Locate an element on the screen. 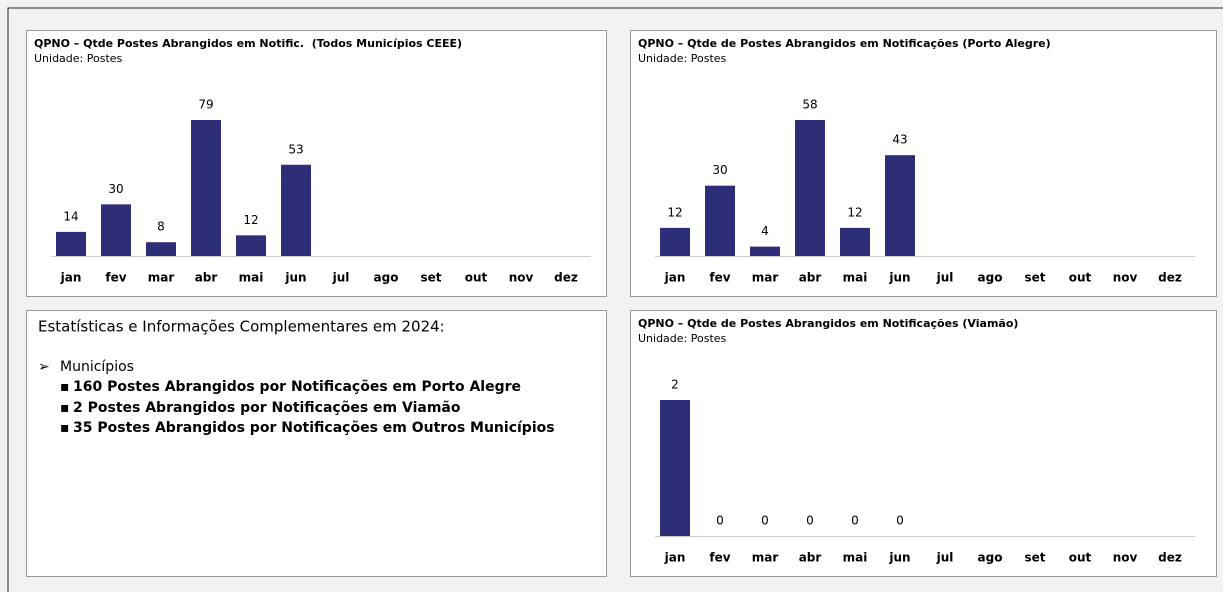 The image size is (1223, 592). data-label: 58 is located at coordinates (809, 105).